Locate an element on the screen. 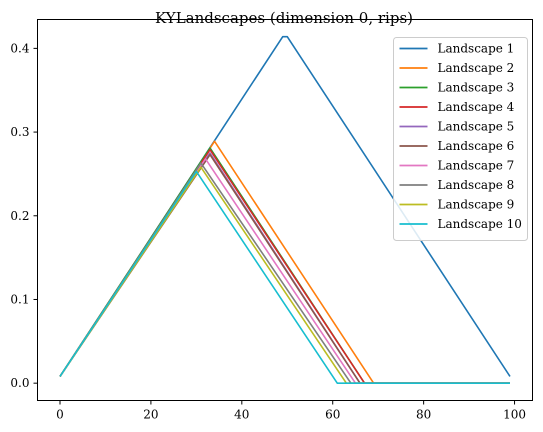  x-tick-label: 100 is located at coordinates (514, 415).